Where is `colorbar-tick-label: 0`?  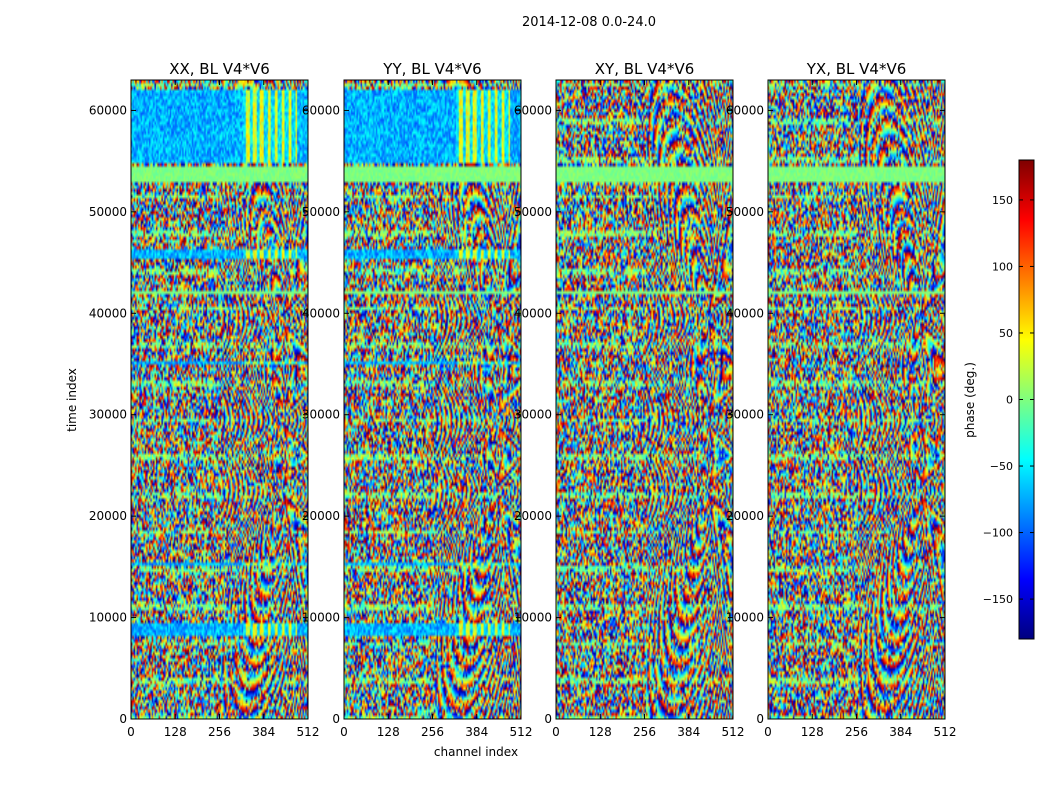
colorbar-tick-label: 0 is located at coordinates (1009, 400).